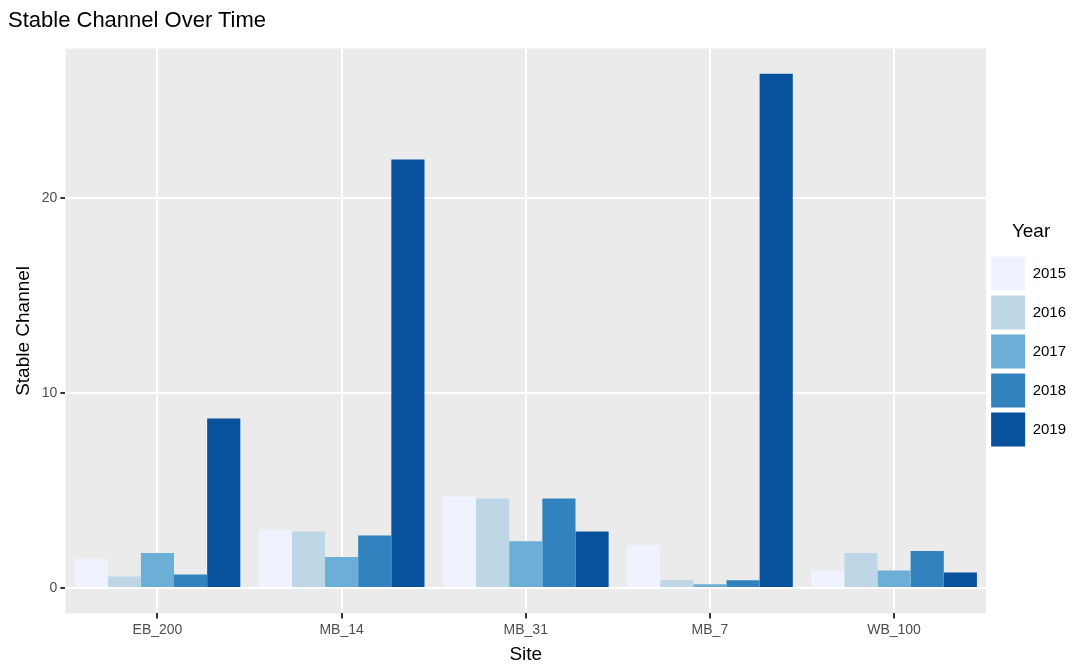 Image resolution: width=1086 pixels, height=672 pixels. What do you see at coordinates (22, 330) in the screenshot?
I see `y-axis-title: Stable Channel` at bounding box center [22, 330].